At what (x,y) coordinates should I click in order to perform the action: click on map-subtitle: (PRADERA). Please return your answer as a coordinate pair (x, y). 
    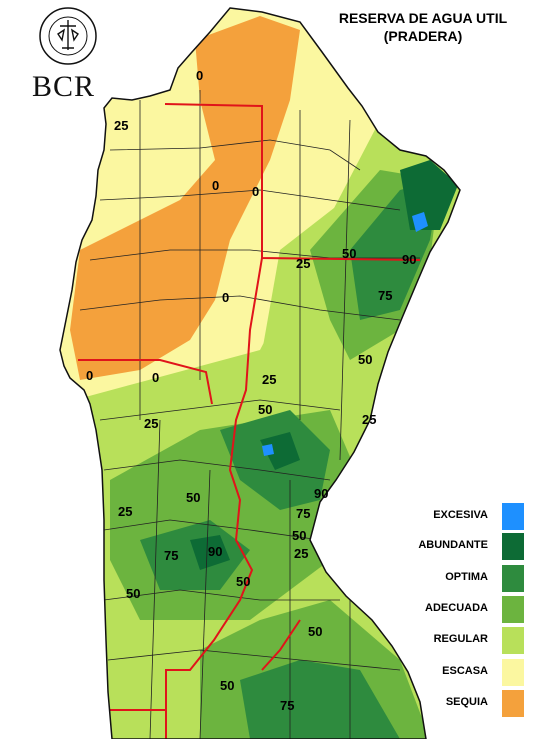
    Looking at the image, I should click on (423, 36).